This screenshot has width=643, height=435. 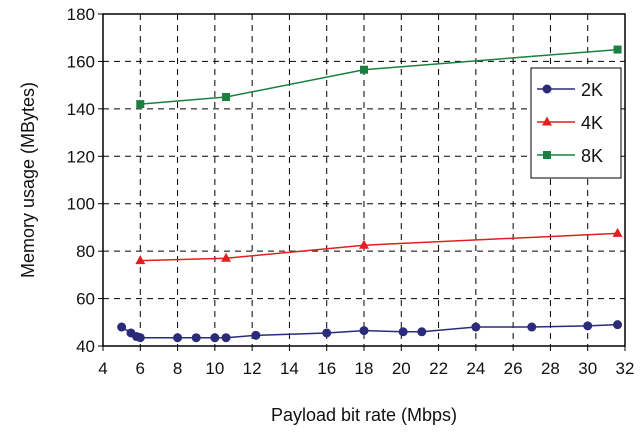 What do you see at coordinates (81, 204) in the screenshot?
I see `y-tick-label: 100` at bounding box center [81, 204].